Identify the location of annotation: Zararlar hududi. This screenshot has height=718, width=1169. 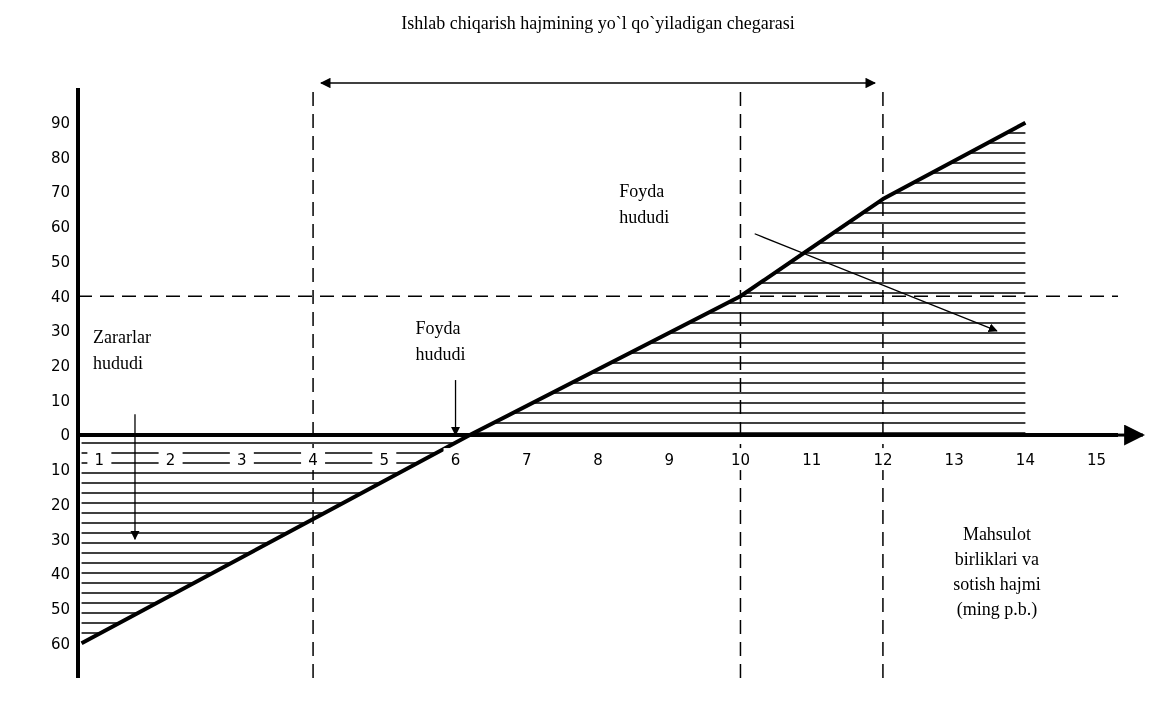
(122, 350).